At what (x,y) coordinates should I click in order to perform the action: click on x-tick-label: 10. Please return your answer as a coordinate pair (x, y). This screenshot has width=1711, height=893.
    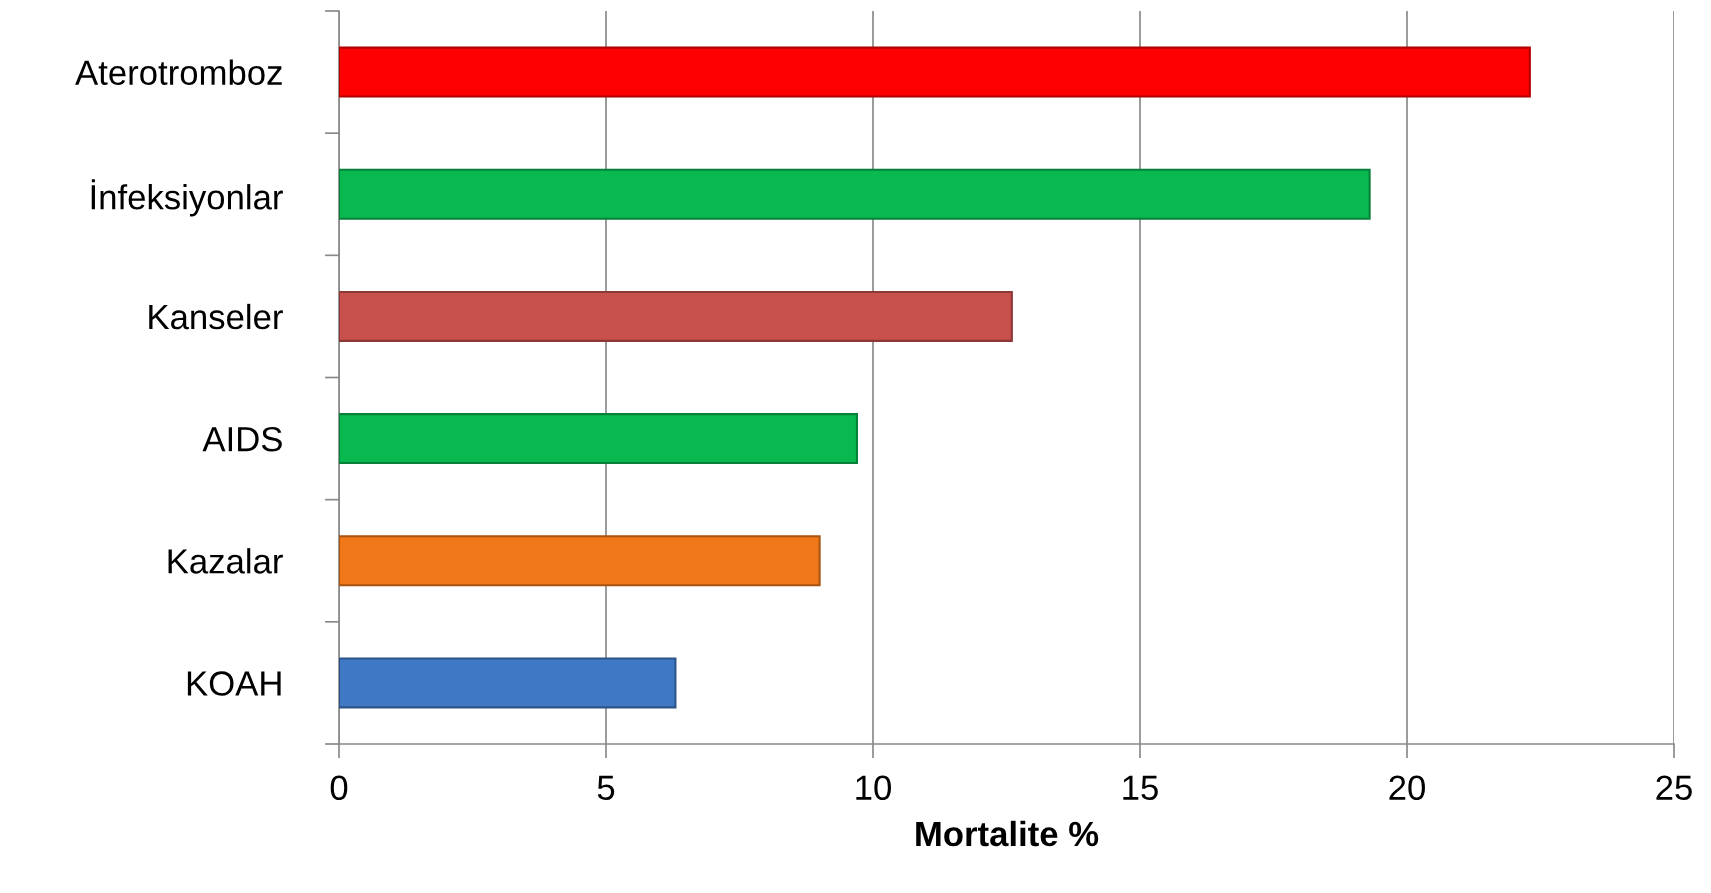
    Looking at the image, I should click on (873, 788).